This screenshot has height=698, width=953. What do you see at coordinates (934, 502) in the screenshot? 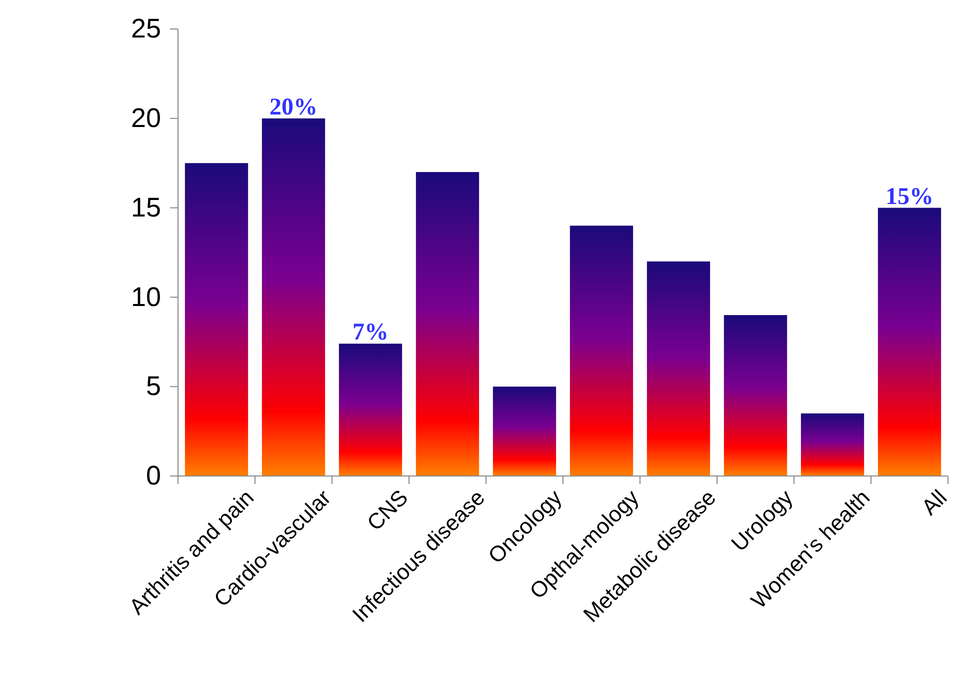
I see `x-tick-label: All` at bounding box center [934, 502].